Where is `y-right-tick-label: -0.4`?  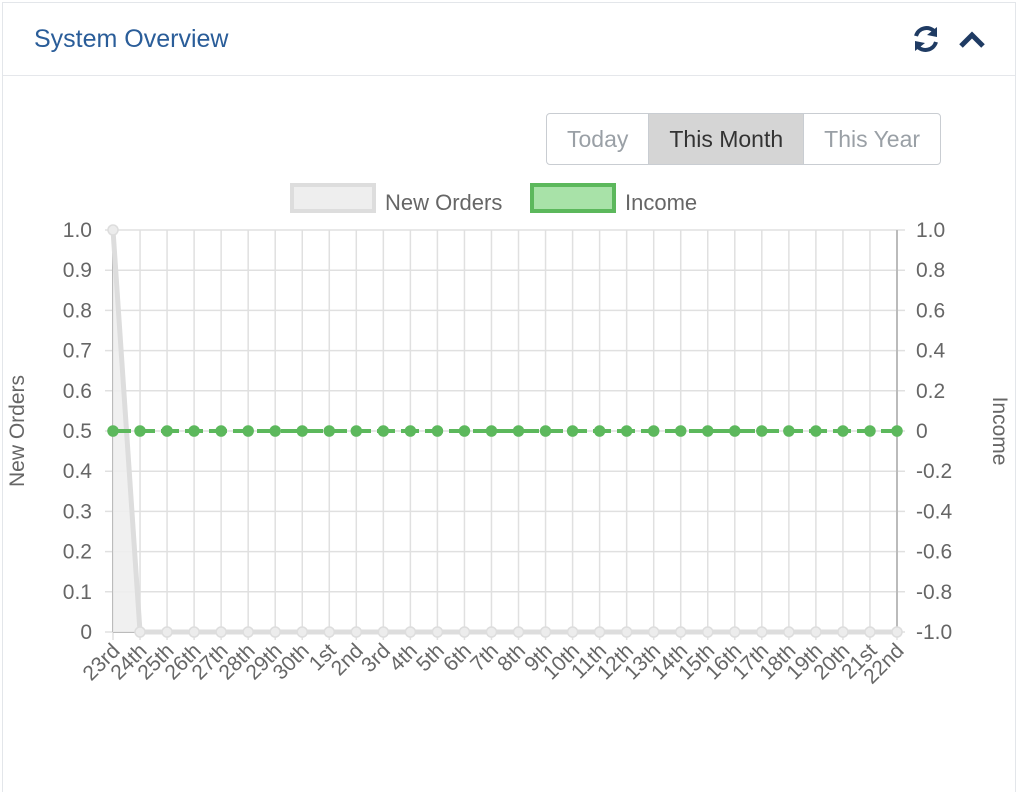 y-right-tick-label: -0.4 is located at coordinates (934, 511).